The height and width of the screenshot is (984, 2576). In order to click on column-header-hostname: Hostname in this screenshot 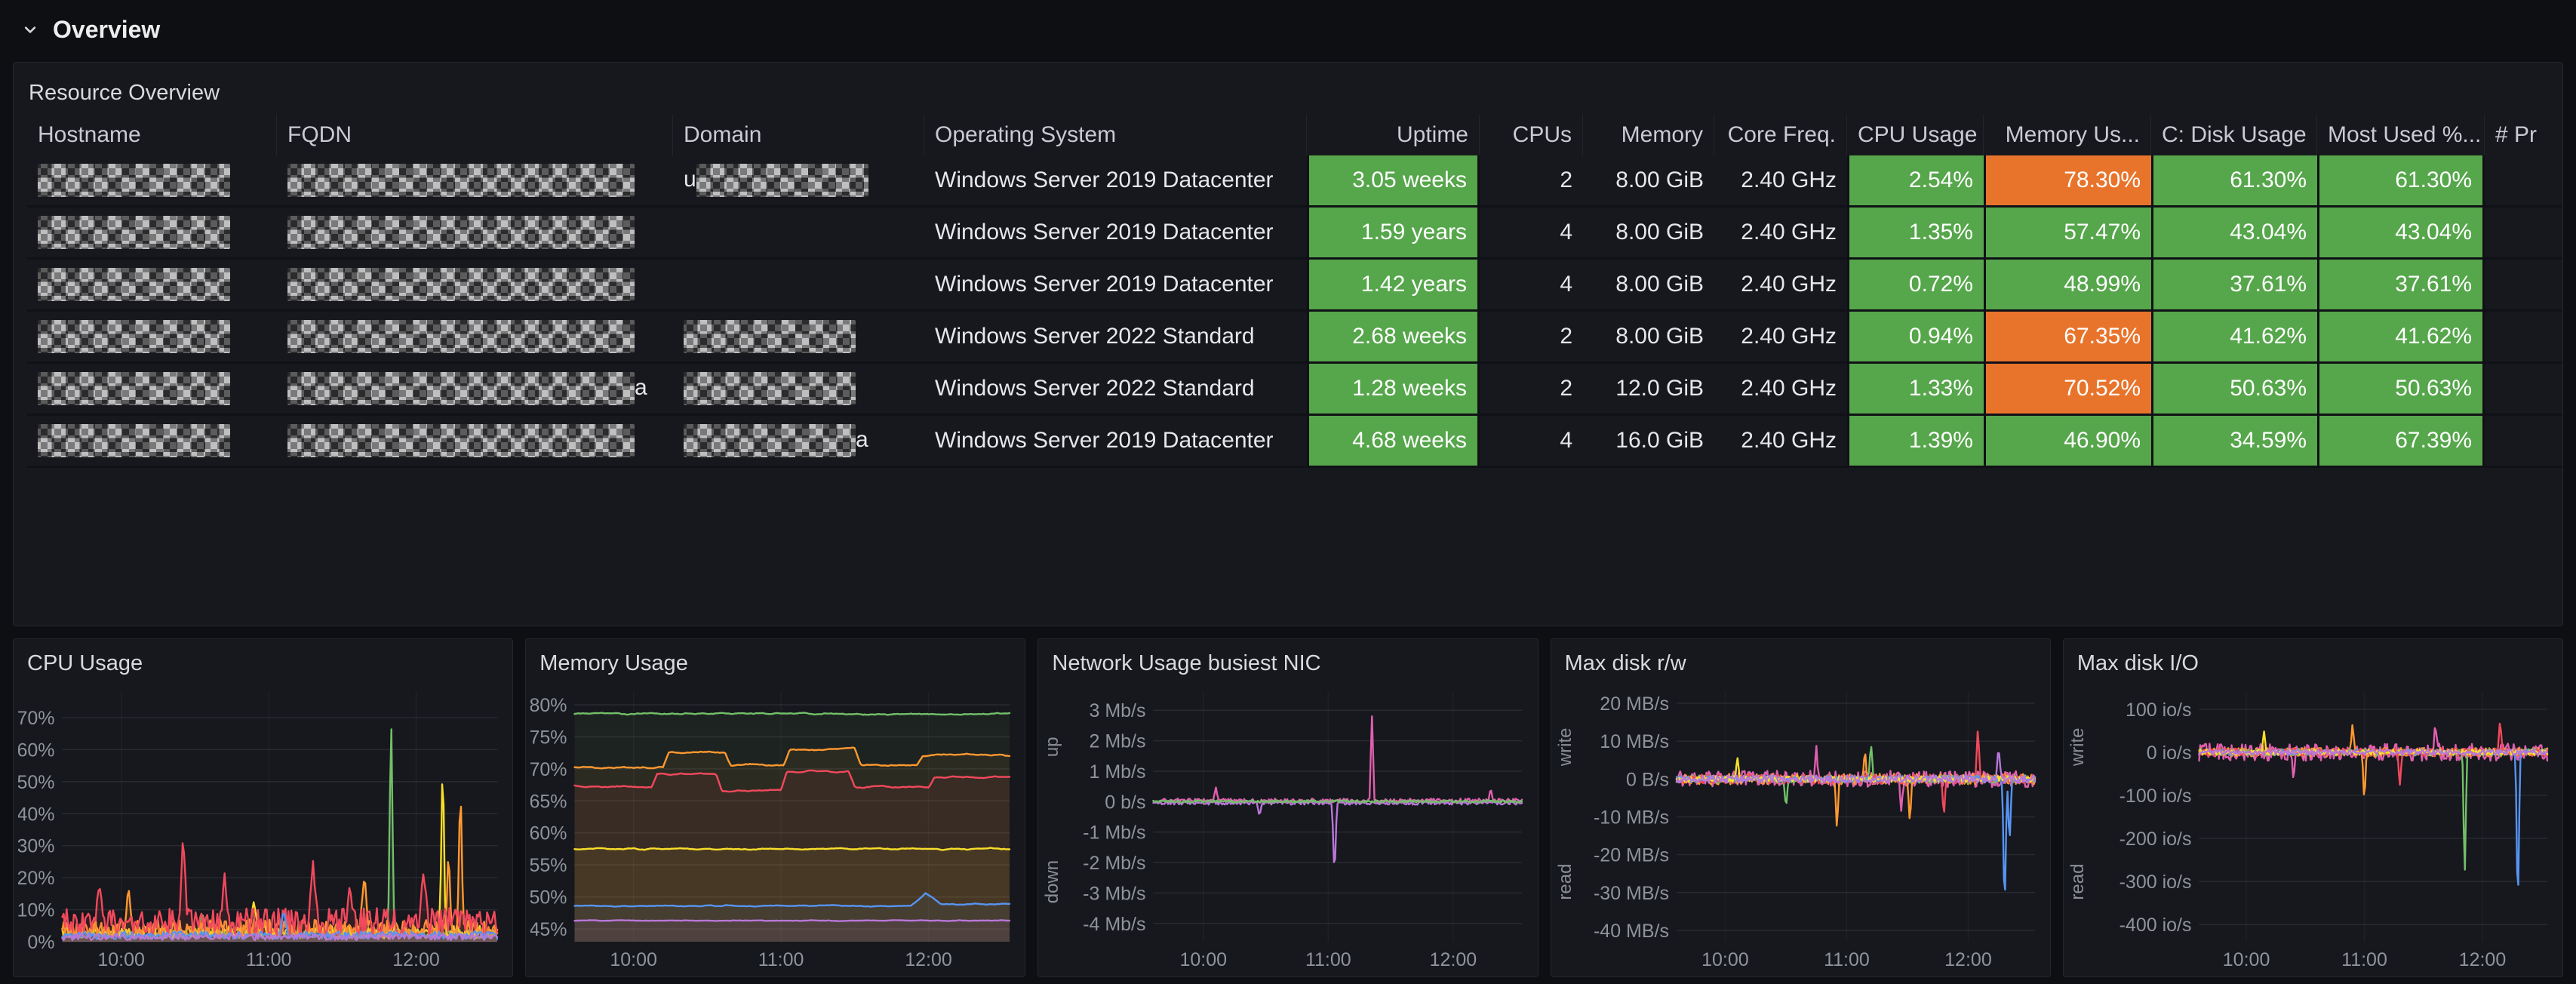, I will do `click(152, 135)`.